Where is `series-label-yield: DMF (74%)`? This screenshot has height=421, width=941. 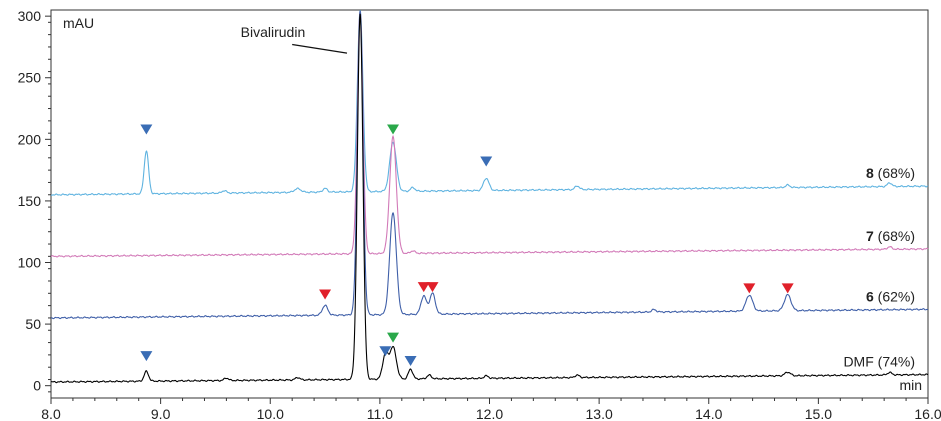 series-label-yield: DMF (74%) is located at coordinates (879, 361).